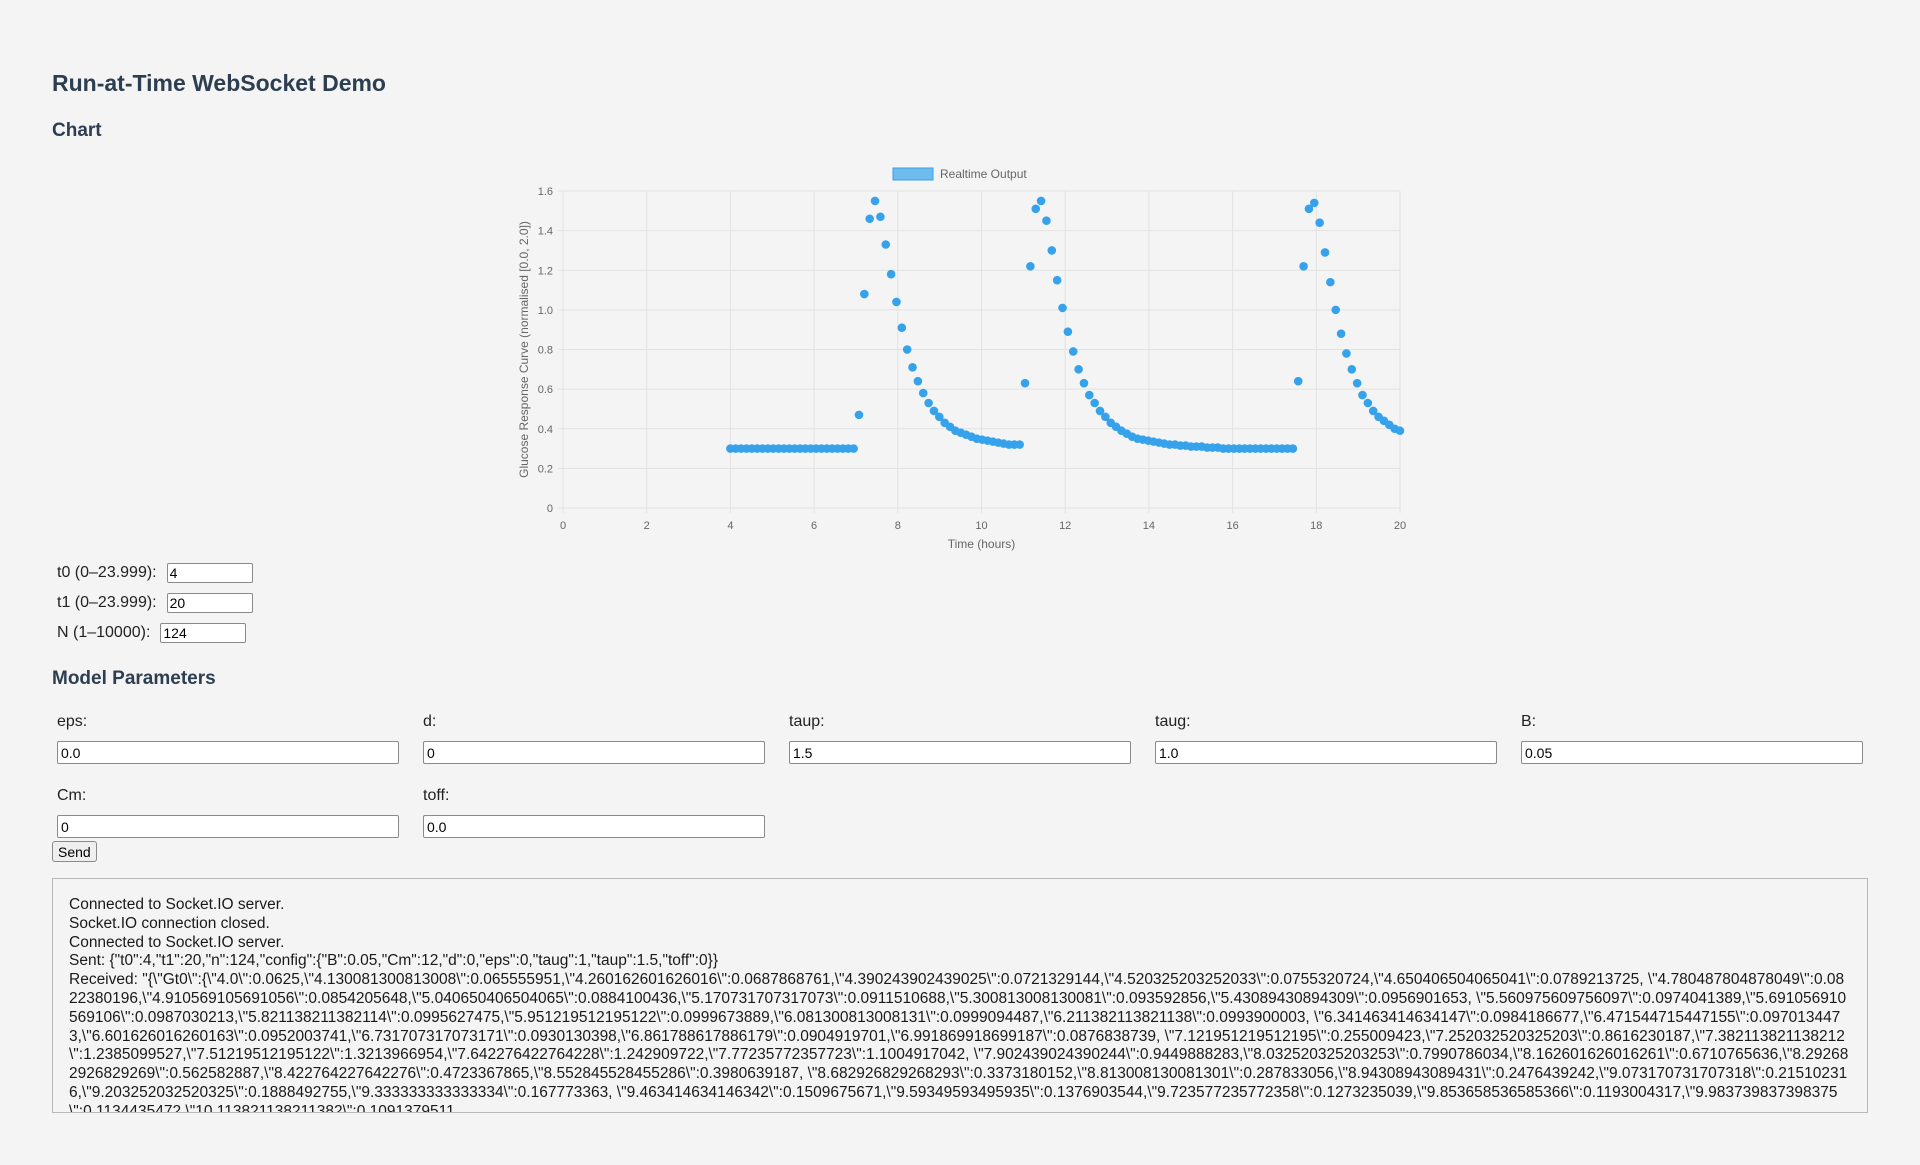 The width and height of the screenshot is (1920, 1165). What do you see at coordinates (960, 752) in the screenshot?
I see `param-taup-input` at bounding box center [960, 752].